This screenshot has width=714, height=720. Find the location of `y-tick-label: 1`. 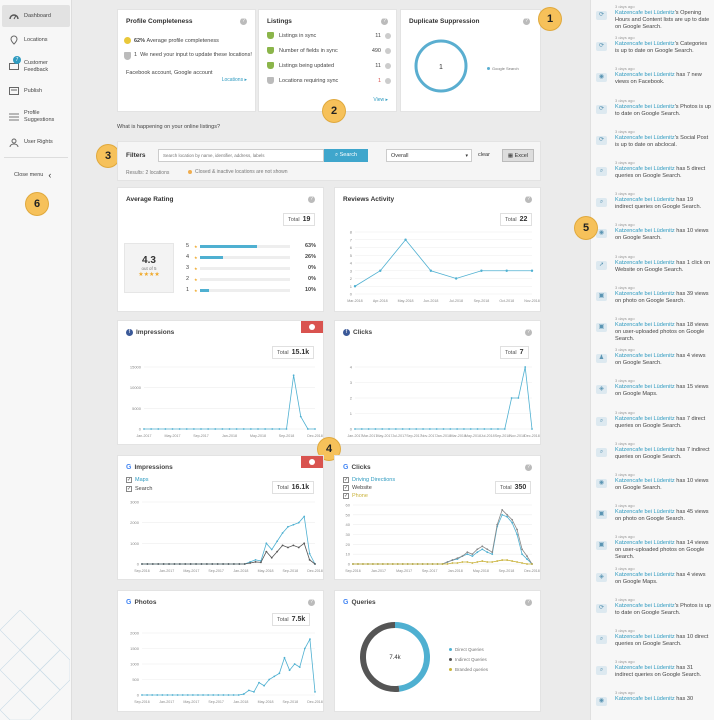

y-tick-label: 1 is located at coordinates (351, 413).